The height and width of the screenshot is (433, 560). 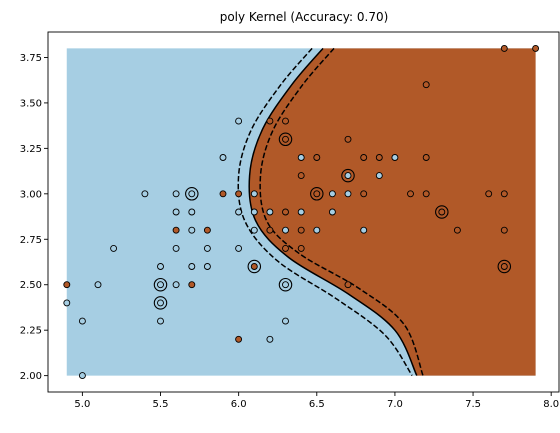 I want to click on x-tick-label: 5.0, so click(x=82, y=404).